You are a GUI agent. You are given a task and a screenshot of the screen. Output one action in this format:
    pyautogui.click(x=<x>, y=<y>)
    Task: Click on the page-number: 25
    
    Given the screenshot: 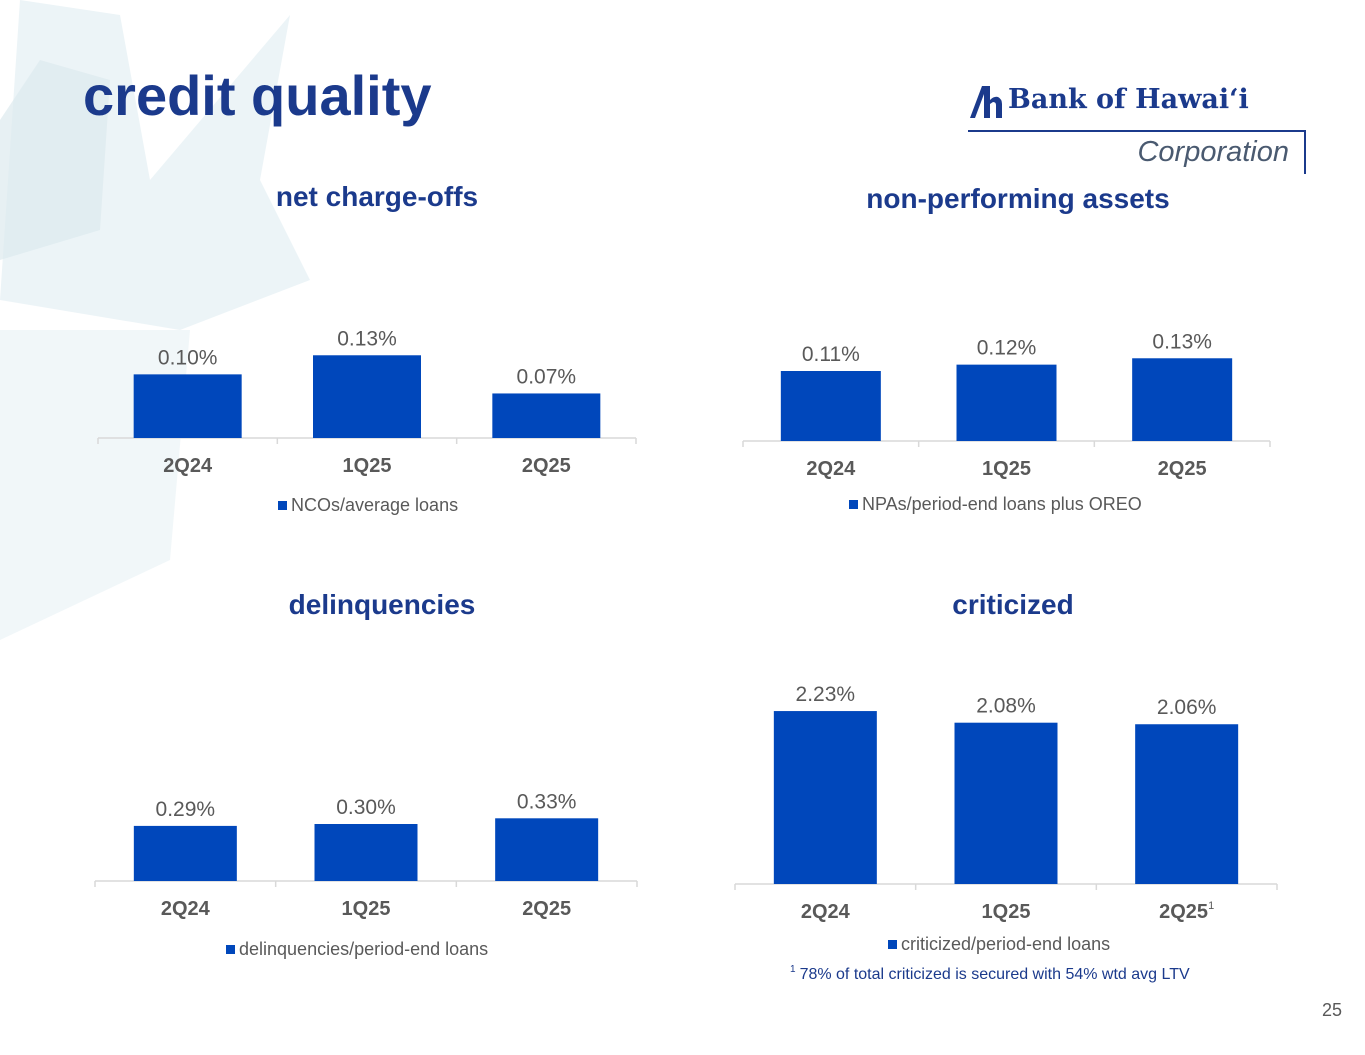 What is the action you would take?
    pyautogui.click(x=1332, y=1010)
    